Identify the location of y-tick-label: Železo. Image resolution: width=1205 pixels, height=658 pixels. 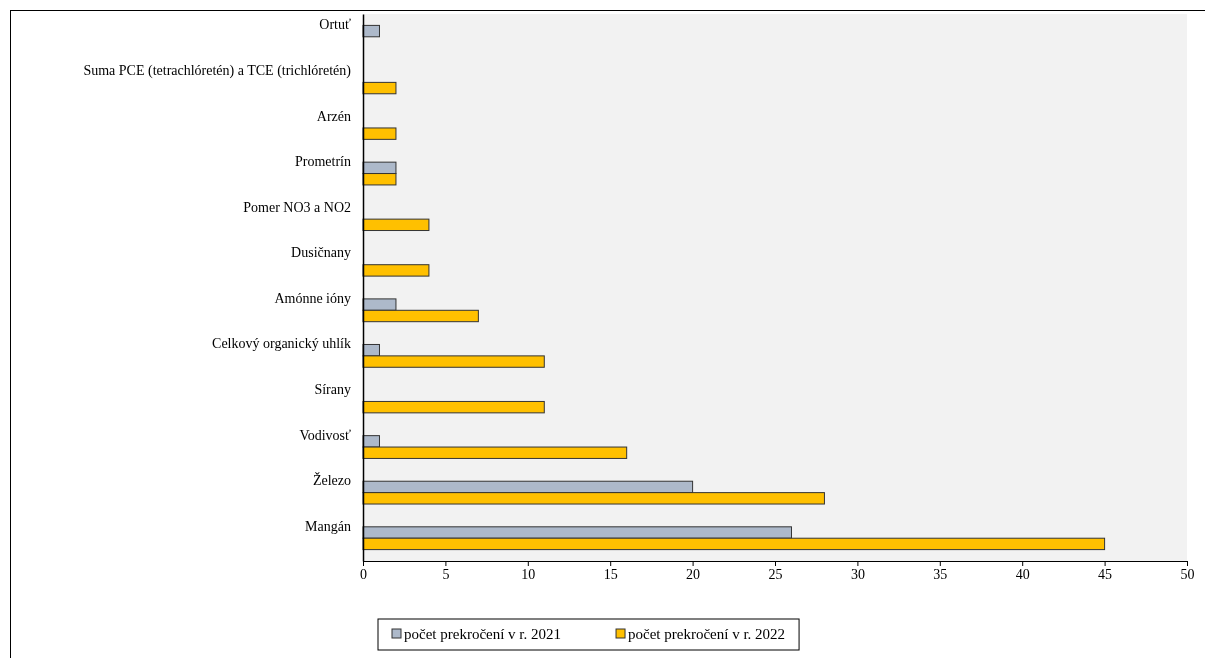
(331, 480).